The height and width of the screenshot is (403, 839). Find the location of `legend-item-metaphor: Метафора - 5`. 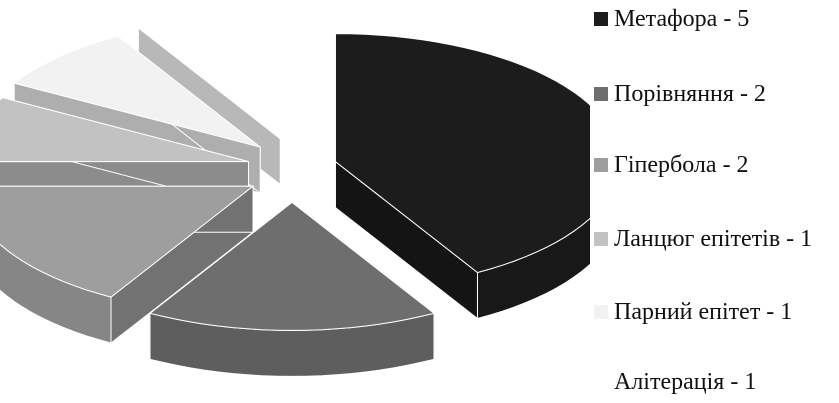

legend-item-metaphor: Метафора - 5 is located at coordinates (671, 19).